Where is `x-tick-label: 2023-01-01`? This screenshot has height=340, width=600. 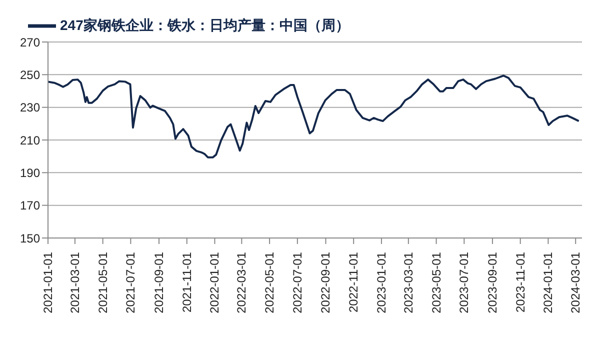 x-tick-label: 2023-01-01 is located at coordinates (381, 283).